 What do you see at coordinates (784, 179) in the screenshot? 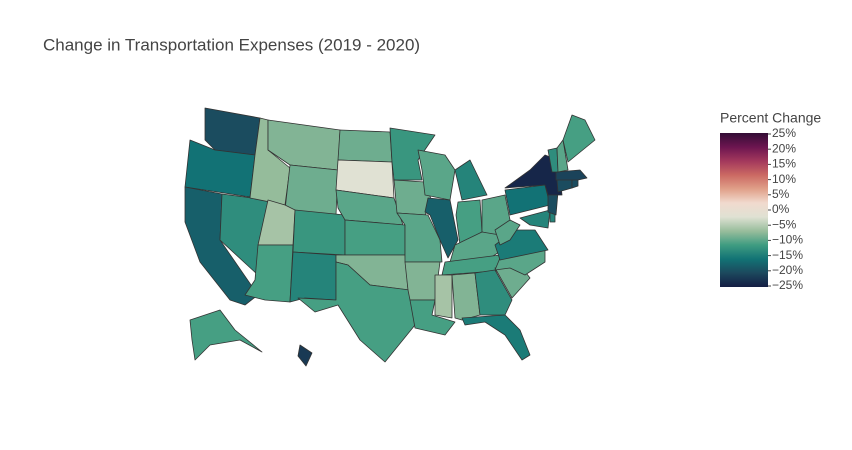
I see `colorbar-tick-label: 10%` at bounding box center [784, 179].